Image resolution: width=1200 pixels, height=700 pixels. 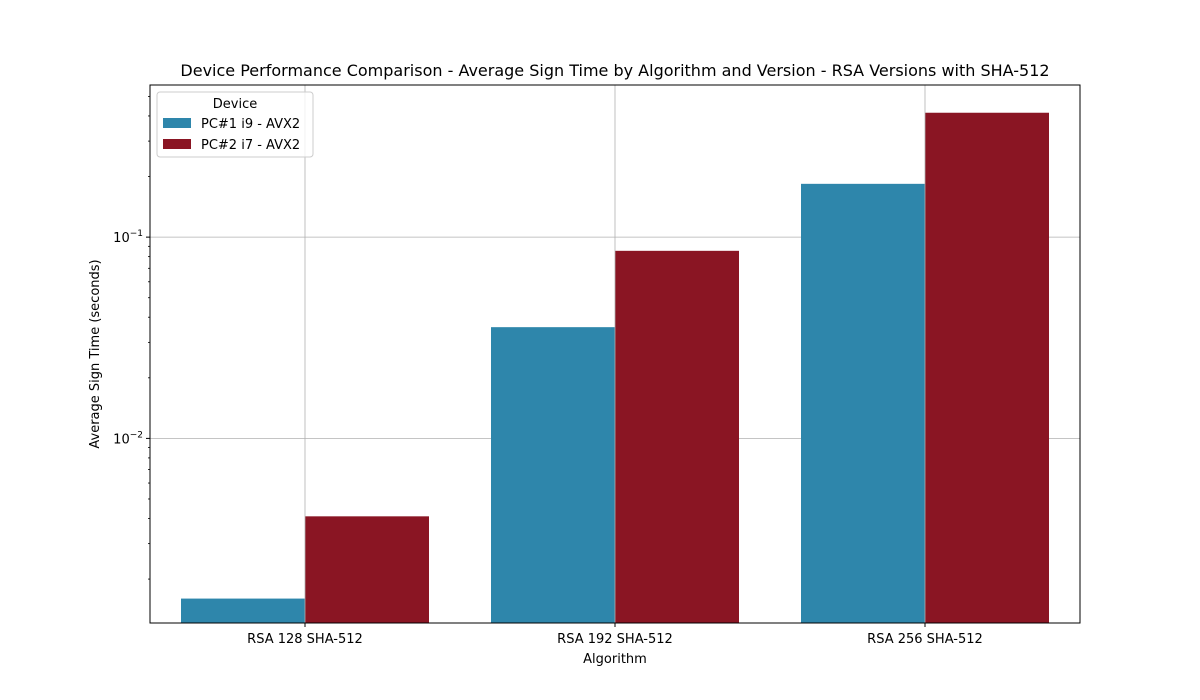 I want to click on y-tick-label: 10⁻¹, so click(x=128, y=237).